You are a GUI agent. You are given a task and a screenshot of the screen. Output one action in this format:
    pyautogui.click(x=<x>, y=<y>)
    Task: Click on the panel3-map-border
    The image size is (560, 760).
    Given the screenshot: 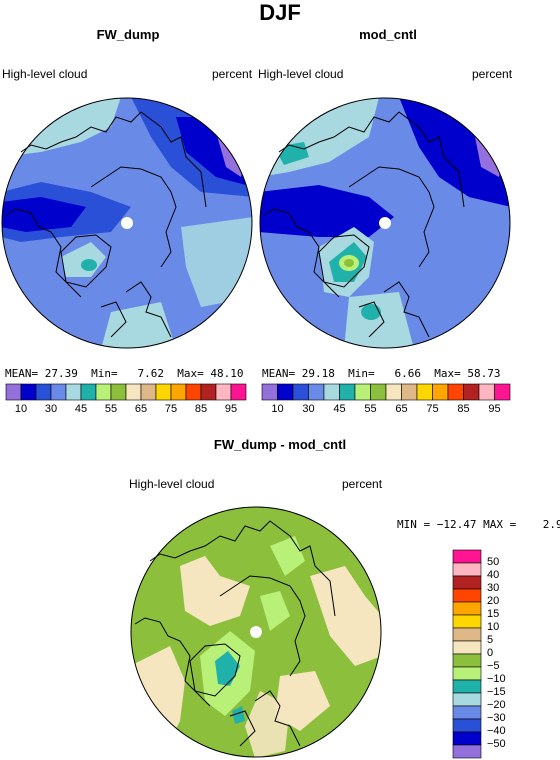 What is the action you would take?
    pyautogui.click(x=256, y=632)
    